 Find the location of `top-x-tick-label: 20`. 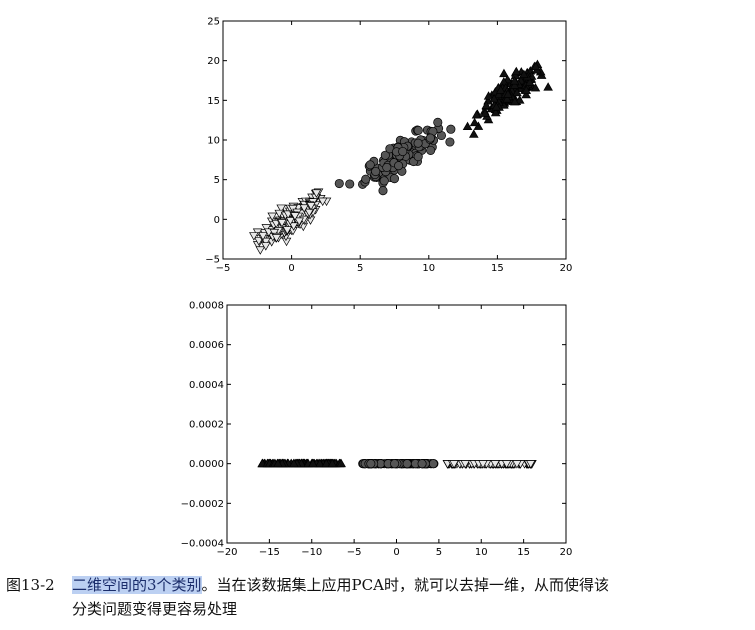

top-x-tick-label: 20 is located at coordinates (566, 268).